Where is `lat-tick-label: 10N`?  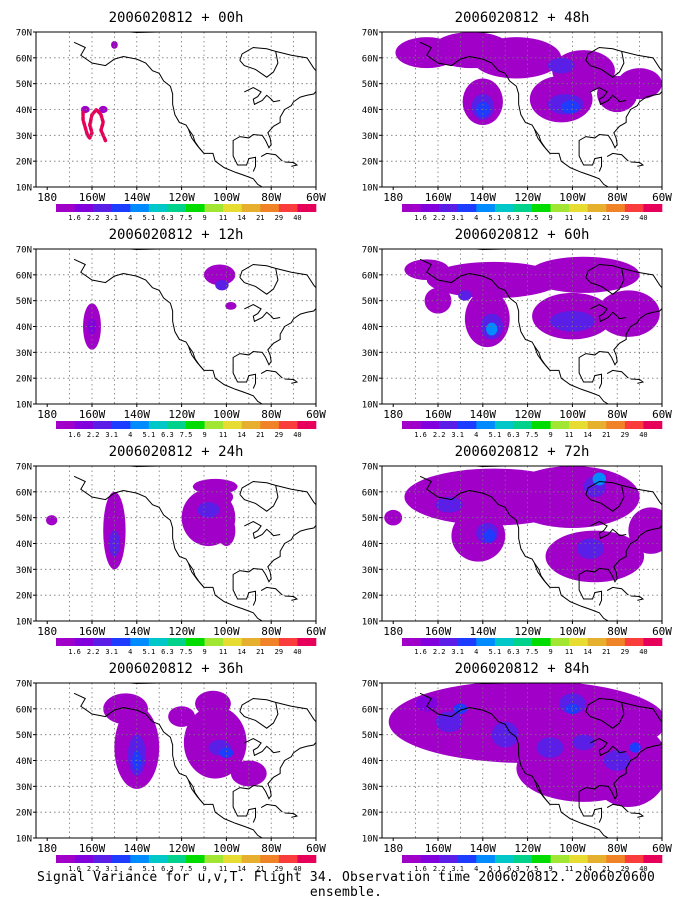
lat-tick-label: 10N is located at coordinates (370, 189).